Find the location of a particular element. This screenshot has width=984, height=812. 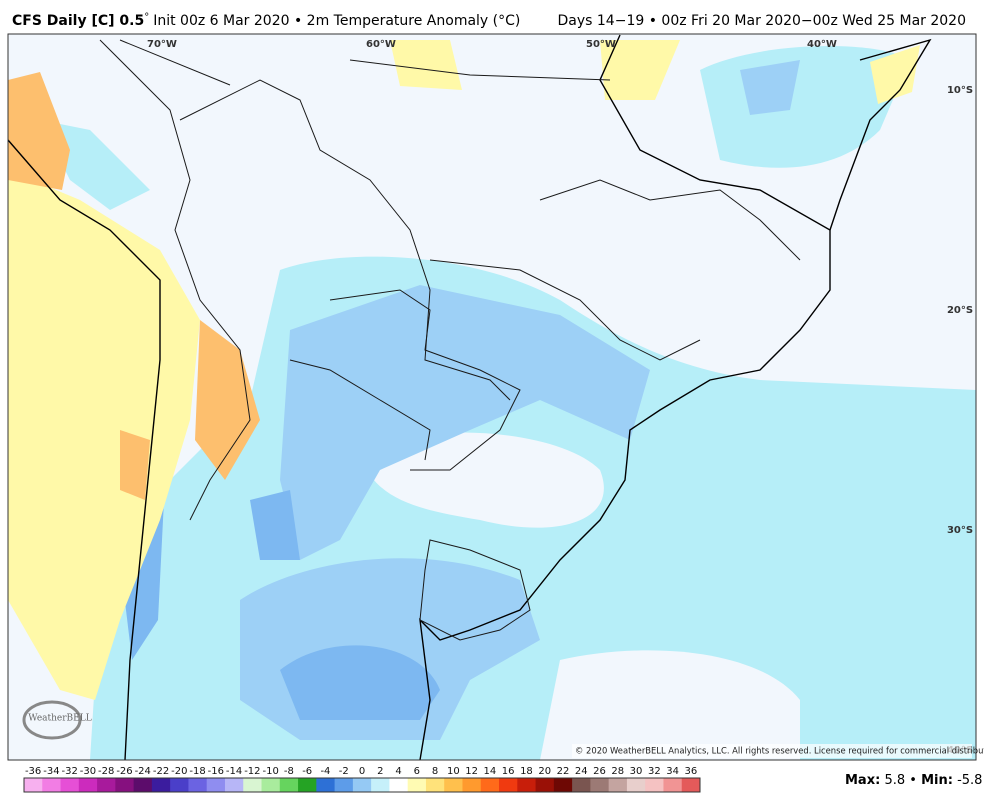

colorbar-label: 30 is located at coordinates (636, 771).